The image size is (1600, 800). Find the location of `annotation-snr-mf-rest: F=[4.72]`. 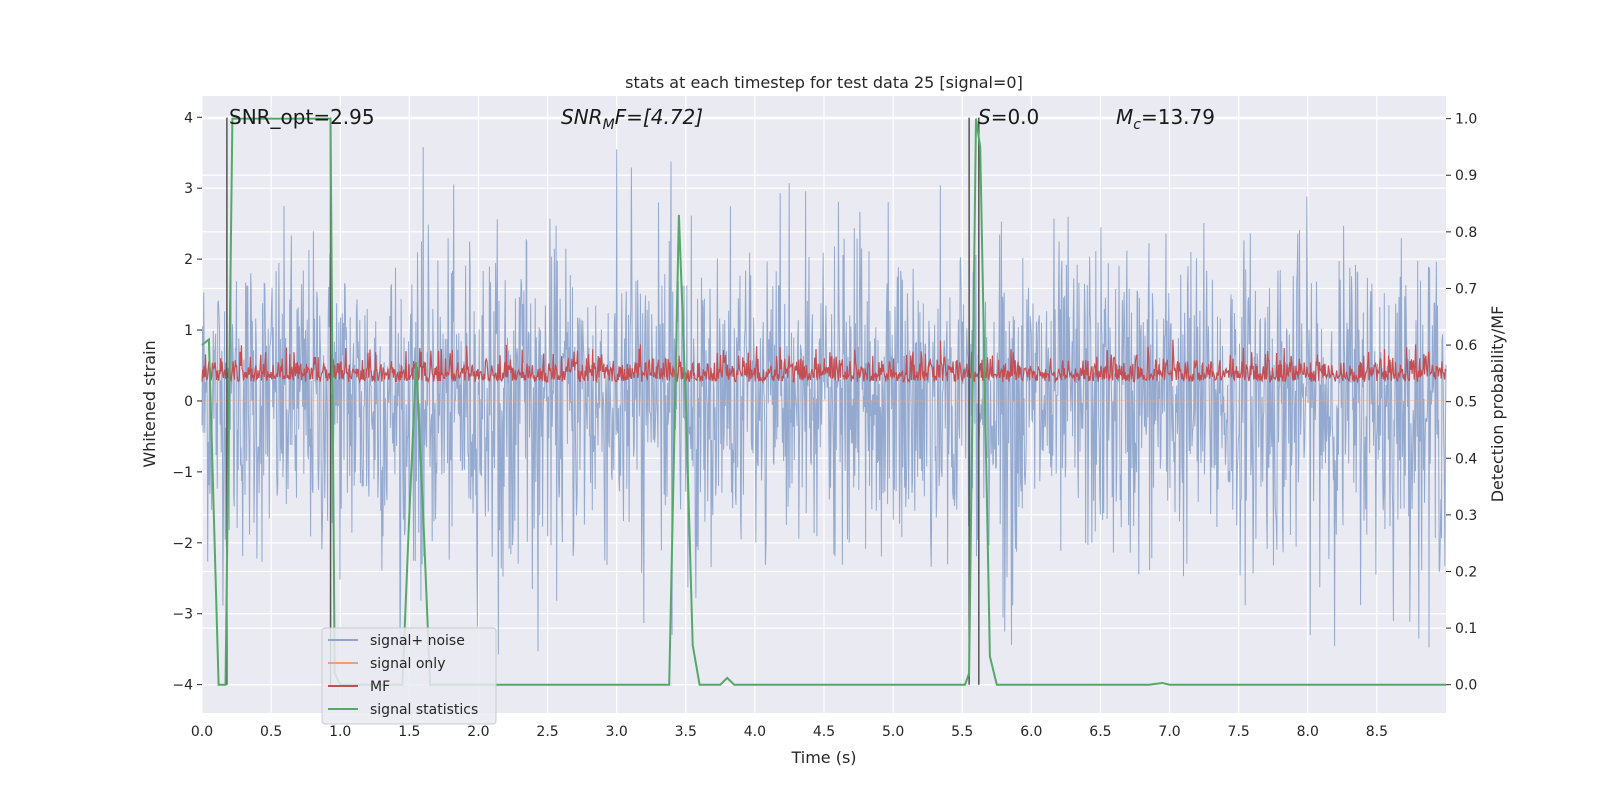

annotation-snr-mf-rest: F=[4.72] is located at coordinates (659, 117).